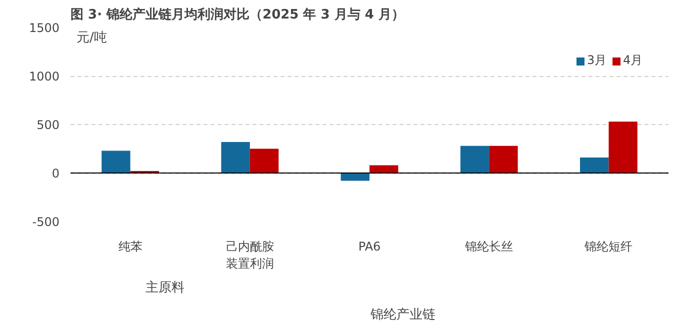 Image resolution: width=688 pixels, height=327 pixels. Describe the element at coordinates (44, 28) in the screenshot. I see `y-tick-label: 1500` at that location.